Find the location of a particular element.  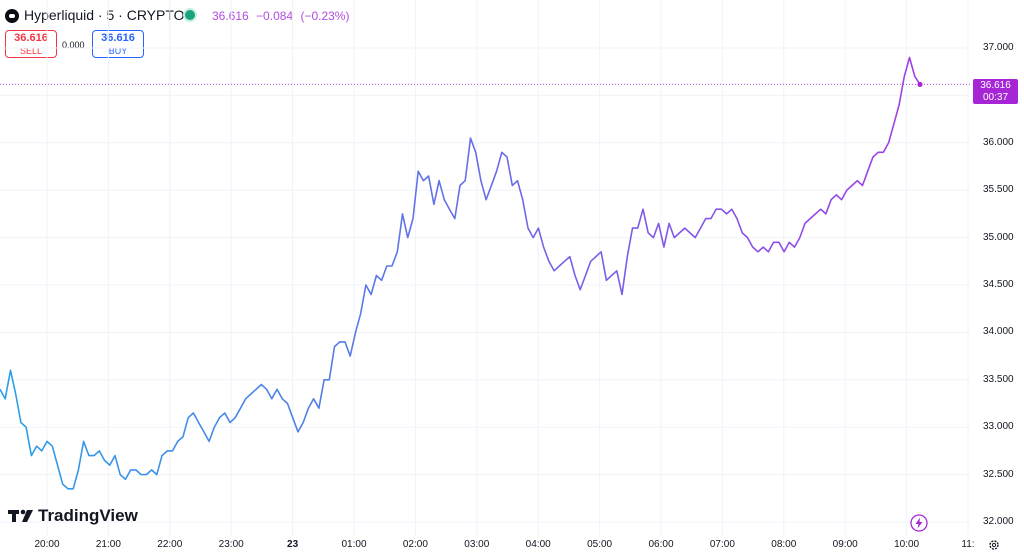

bar-countdown: 00:37 is located at coordinates (995, 97).